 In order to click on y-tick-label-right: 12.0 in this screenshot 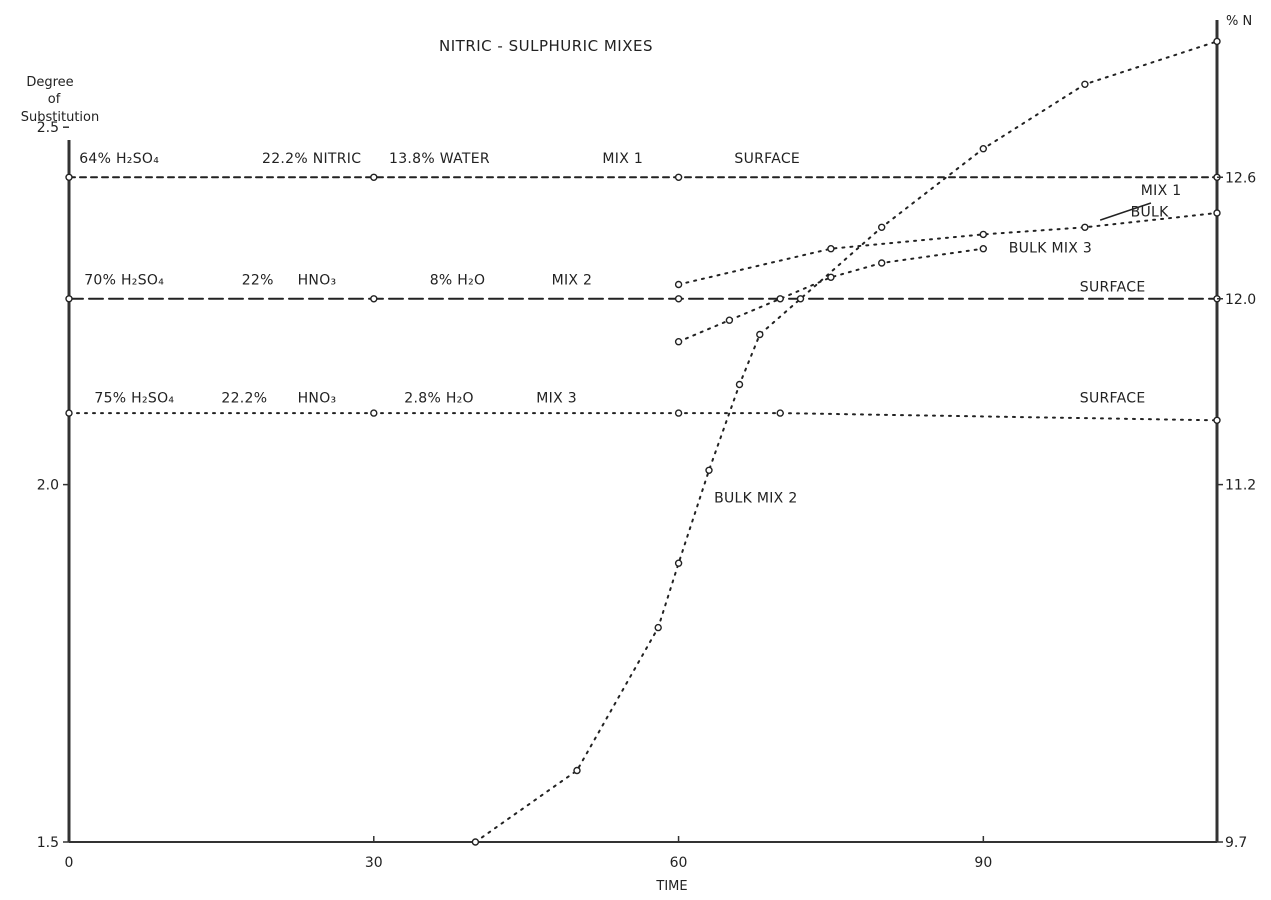, I will do `click(1240, 300)`.